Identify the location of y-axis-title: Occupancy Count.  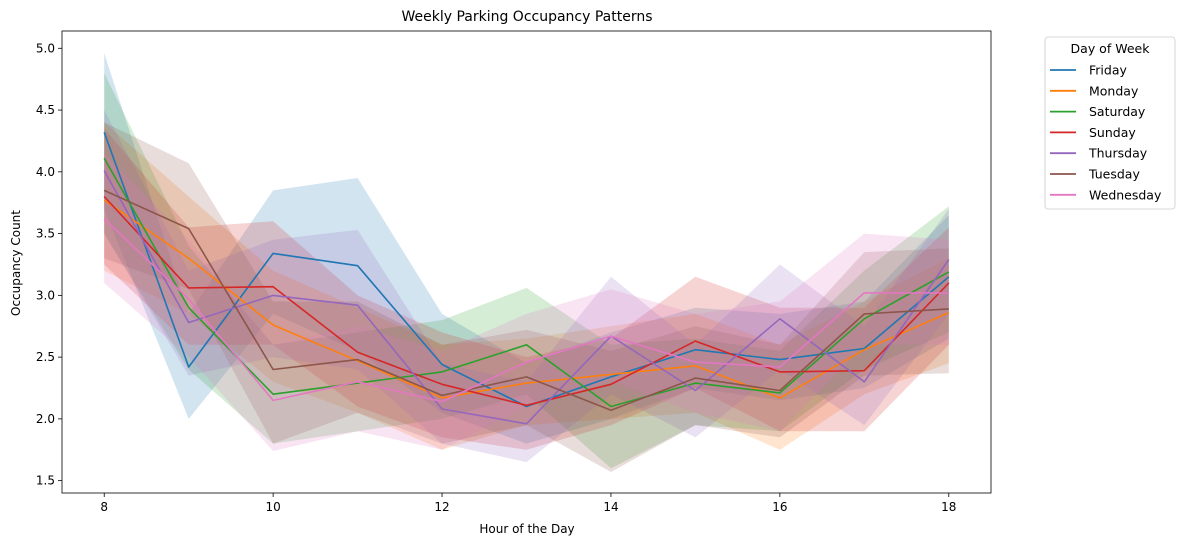
(16, 263).